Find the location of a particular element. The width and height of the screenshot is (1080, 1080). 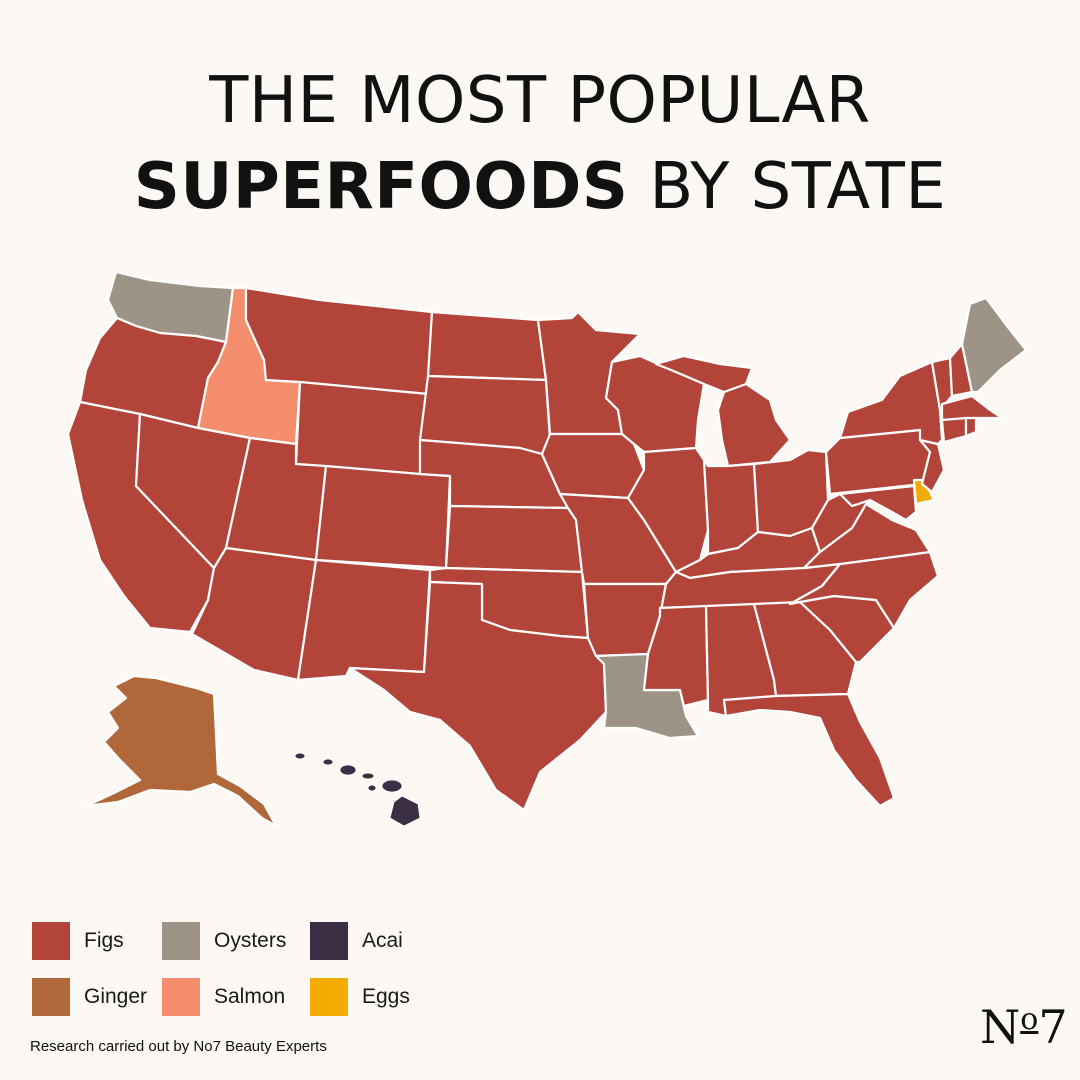

legend-item-oysters: Oysters is located at coordinates (224, 941).